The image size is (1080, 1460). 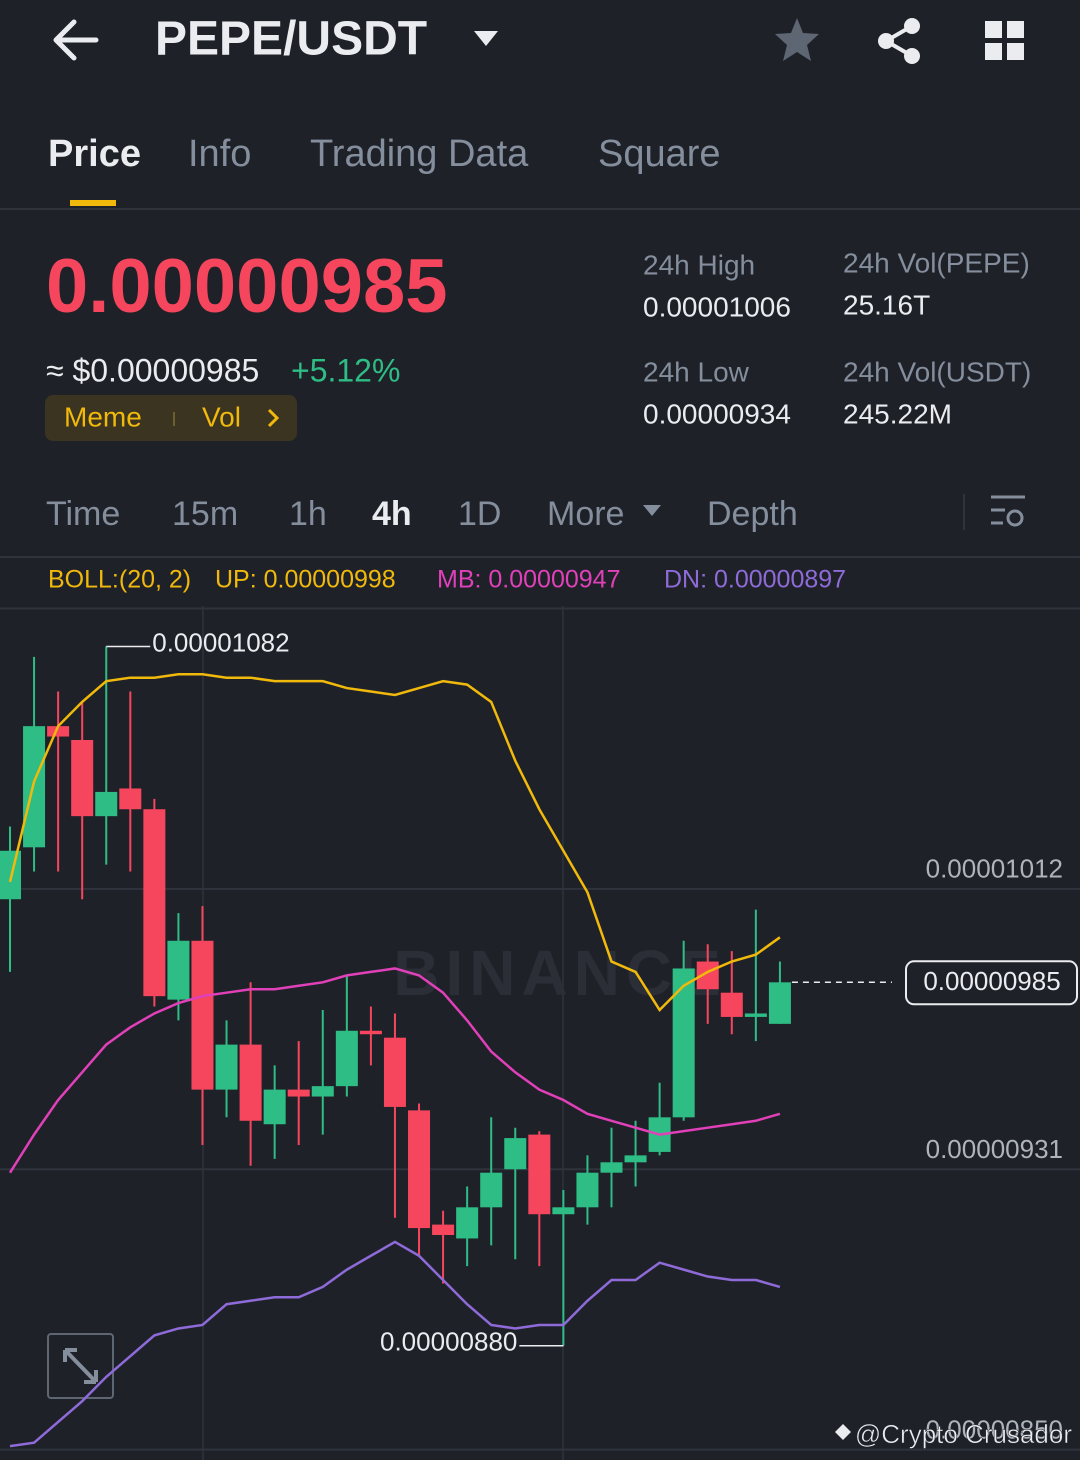 I want to click on stat-value: 0.00001006, so click(x=717, y=306).